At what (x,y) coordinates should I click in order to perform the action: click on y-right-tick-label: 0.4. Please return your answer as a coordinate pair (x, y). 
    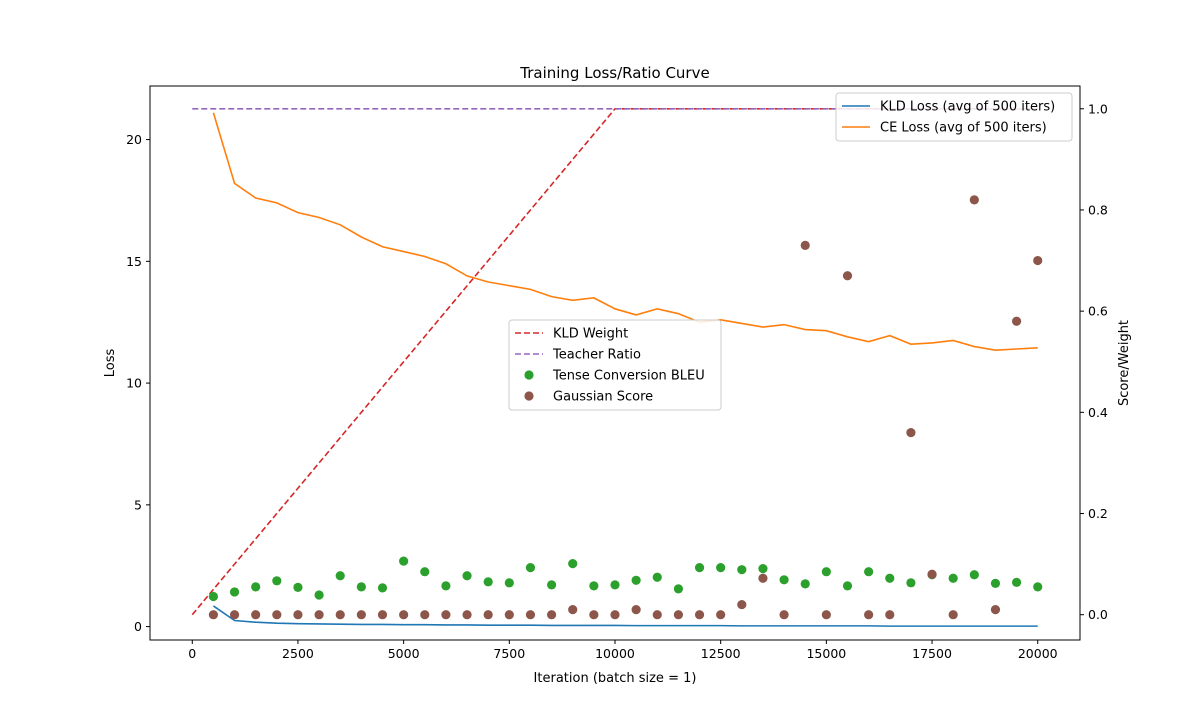
    Looking at the image, I should click on (1098, 412).